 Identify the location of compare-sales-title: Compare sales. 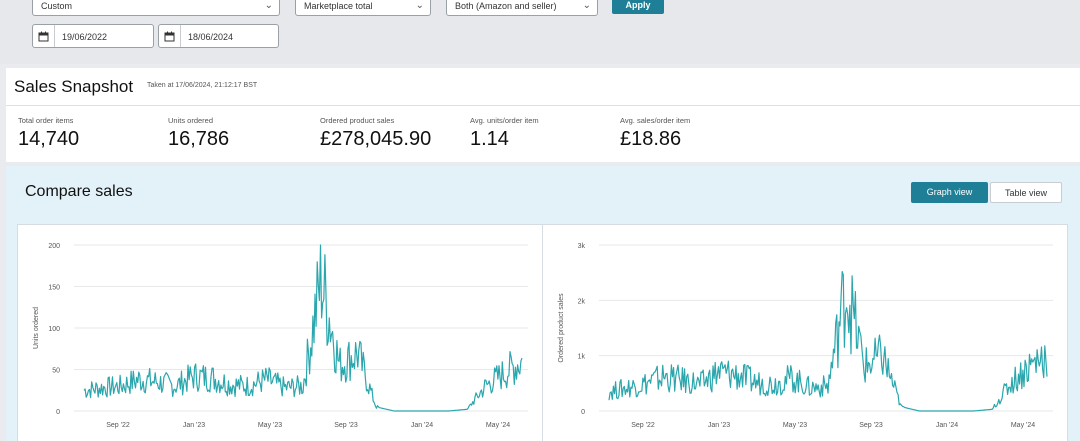
(79, 191).